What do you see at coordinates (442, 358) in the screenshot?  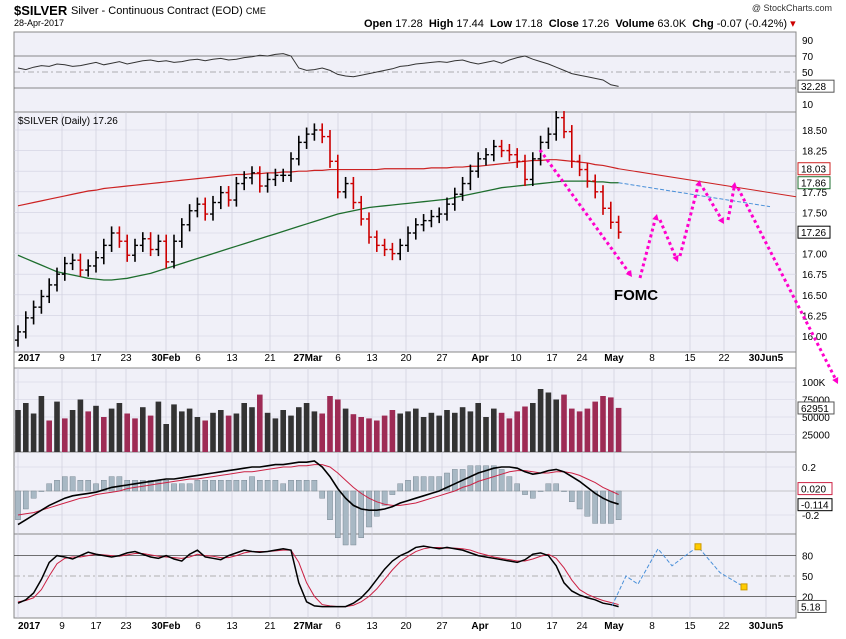 I see `x-tick-label: 27` at bounding box center [442, 358].